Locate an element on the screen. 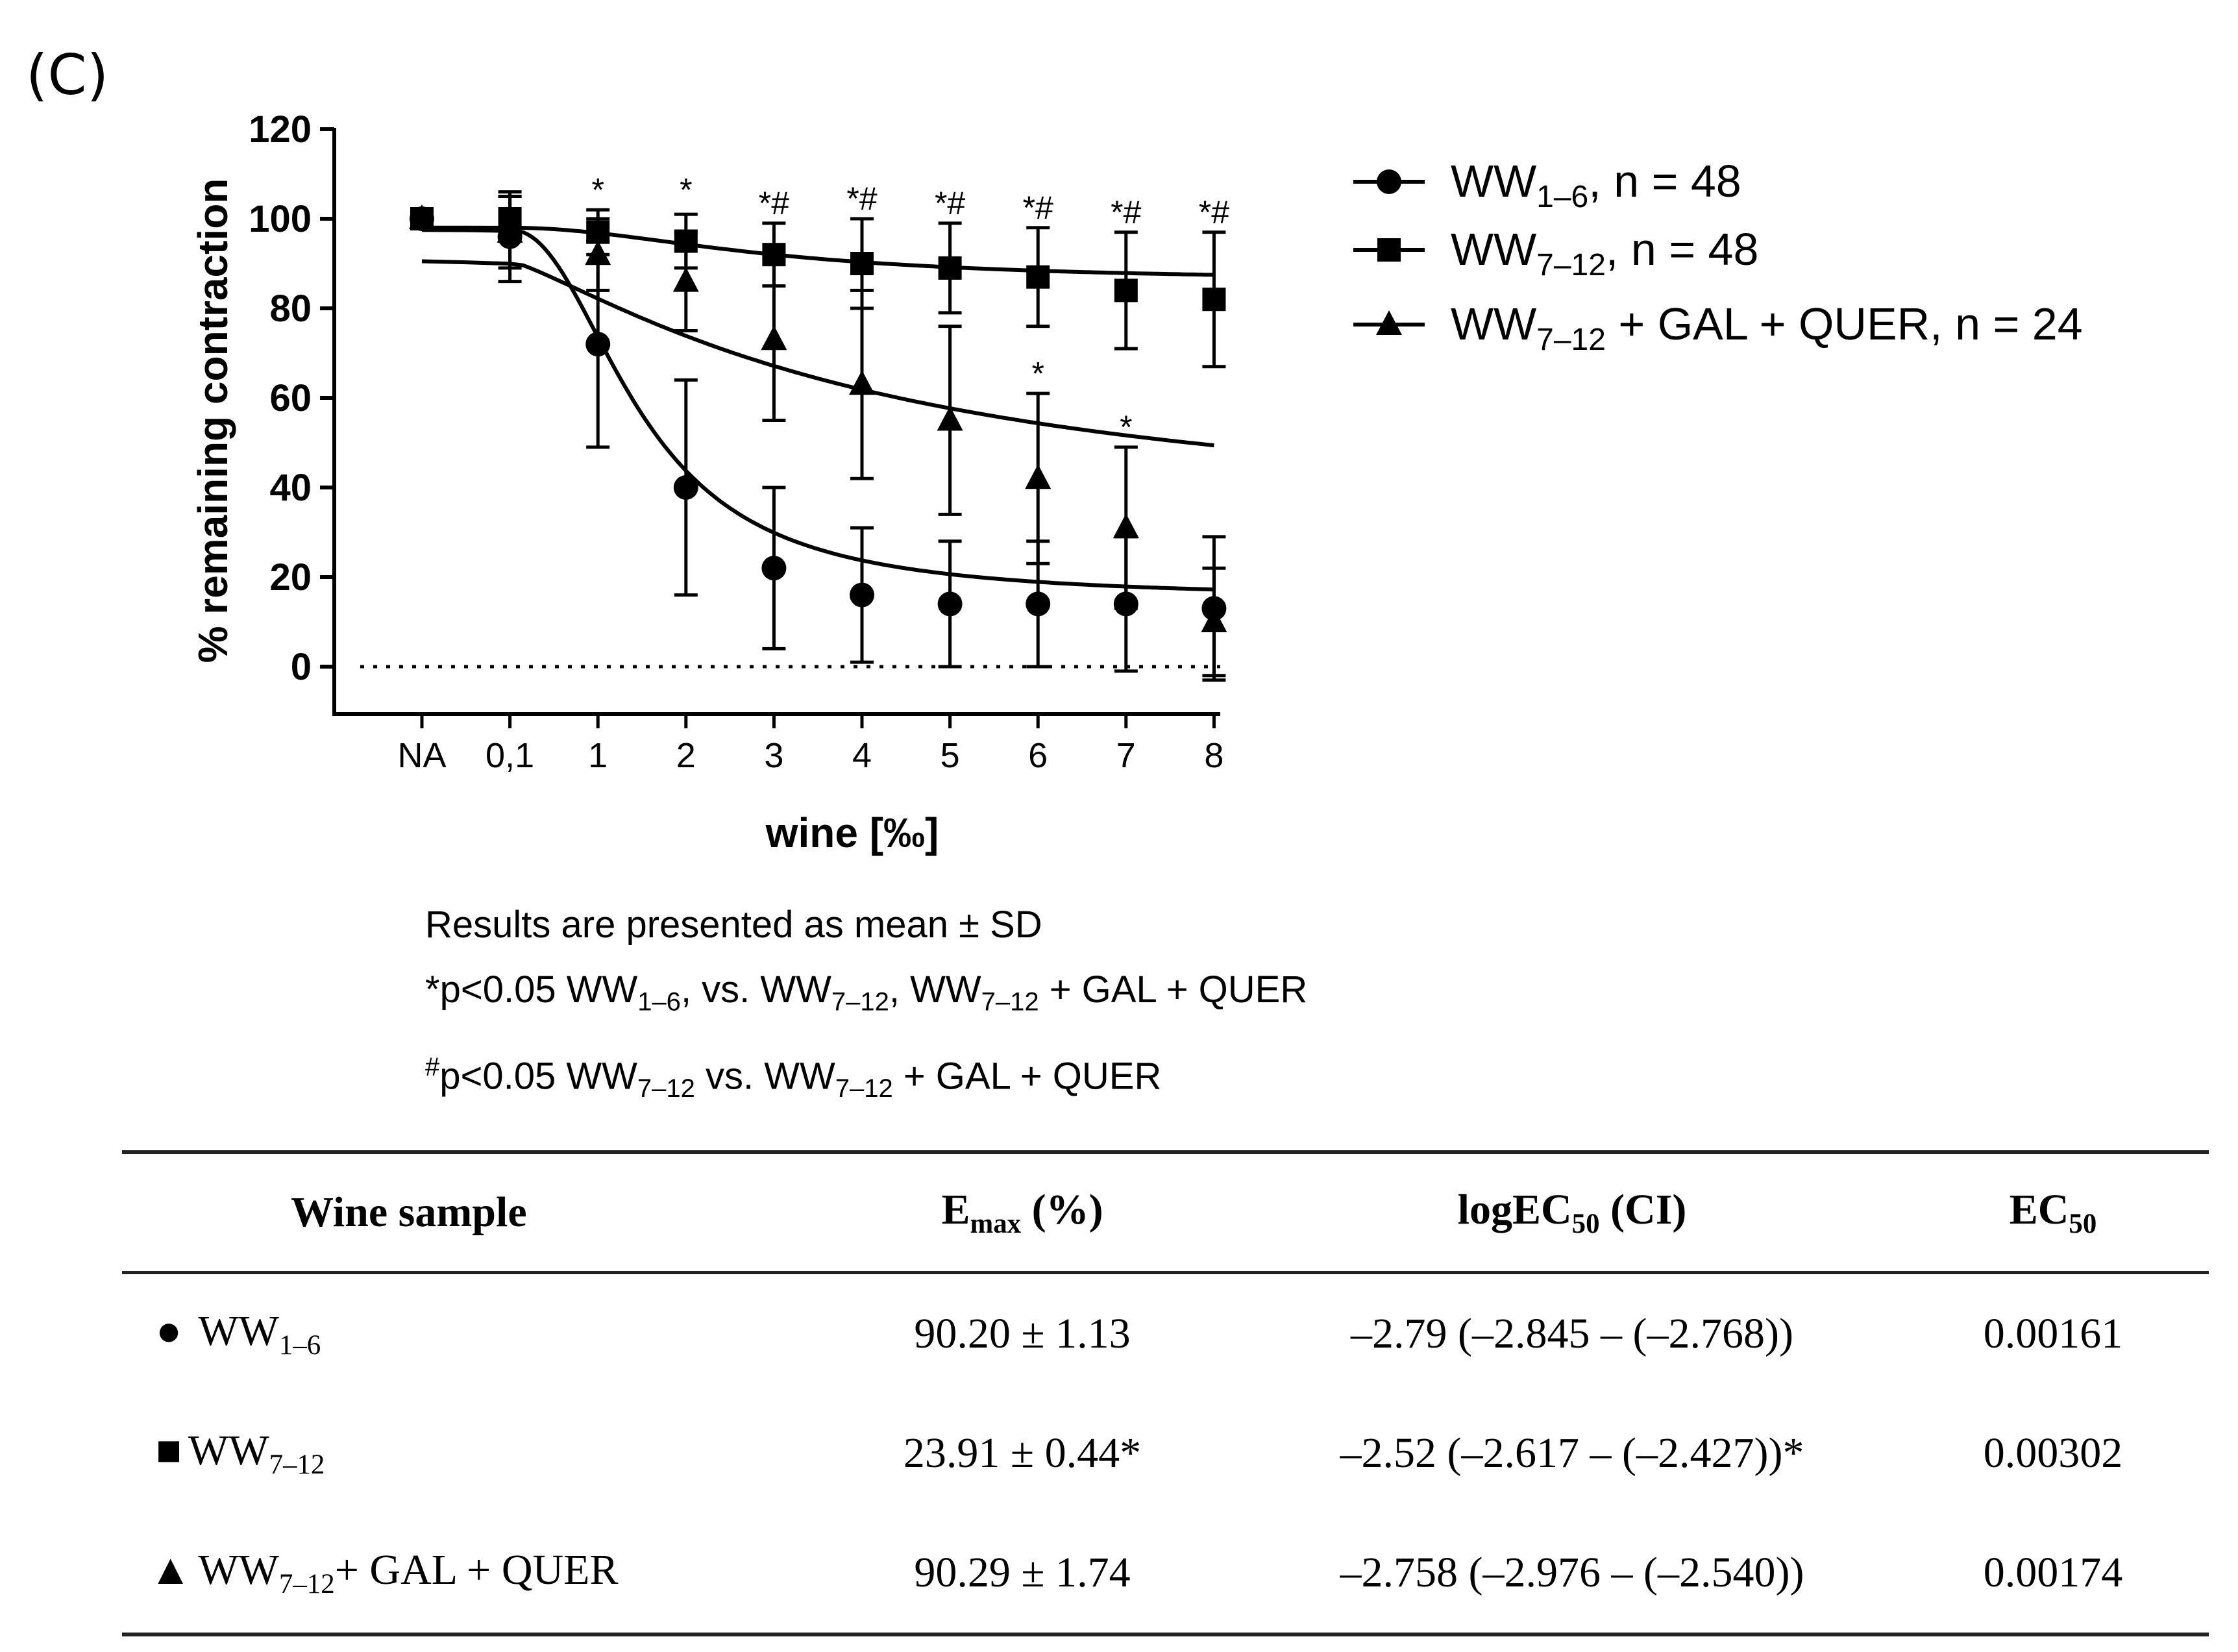  x-tick-label: 3 is located at coordinates (774, 755).